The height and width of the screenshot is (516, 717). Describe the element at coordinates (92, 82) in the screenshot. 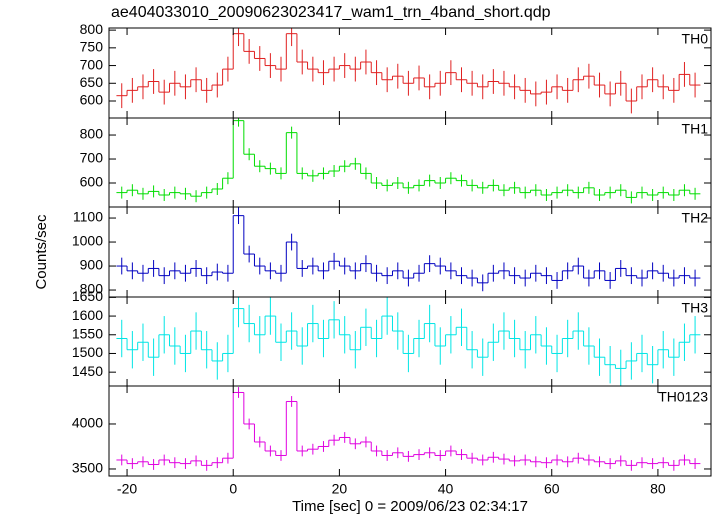

I see `y-tick-label: 650` at that location.